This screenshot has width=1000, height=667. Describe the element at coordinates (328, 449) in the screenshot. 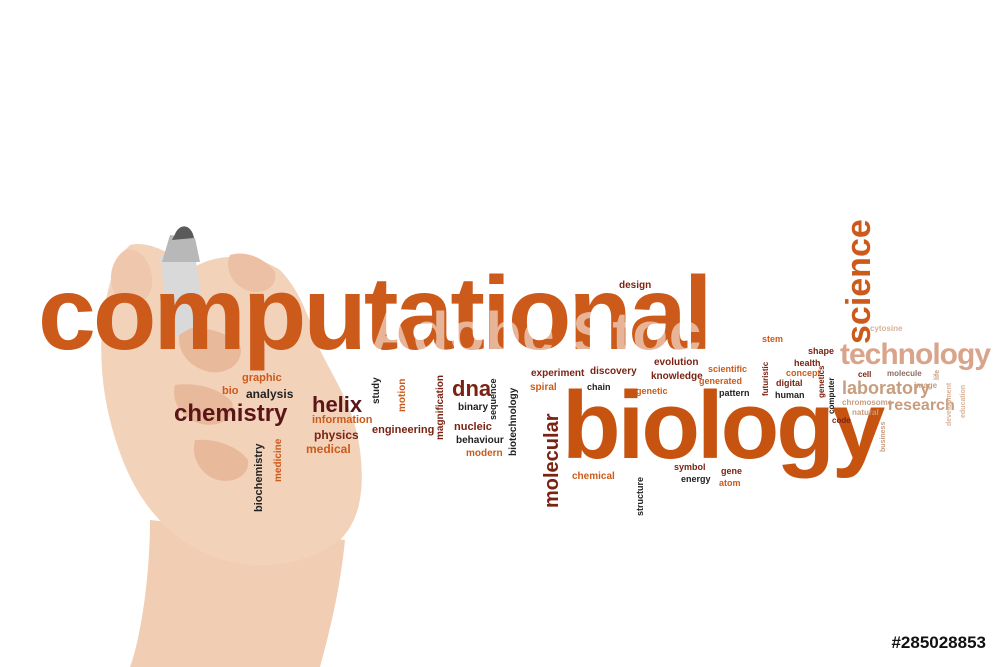

I see `word-medical: medical` at that location.